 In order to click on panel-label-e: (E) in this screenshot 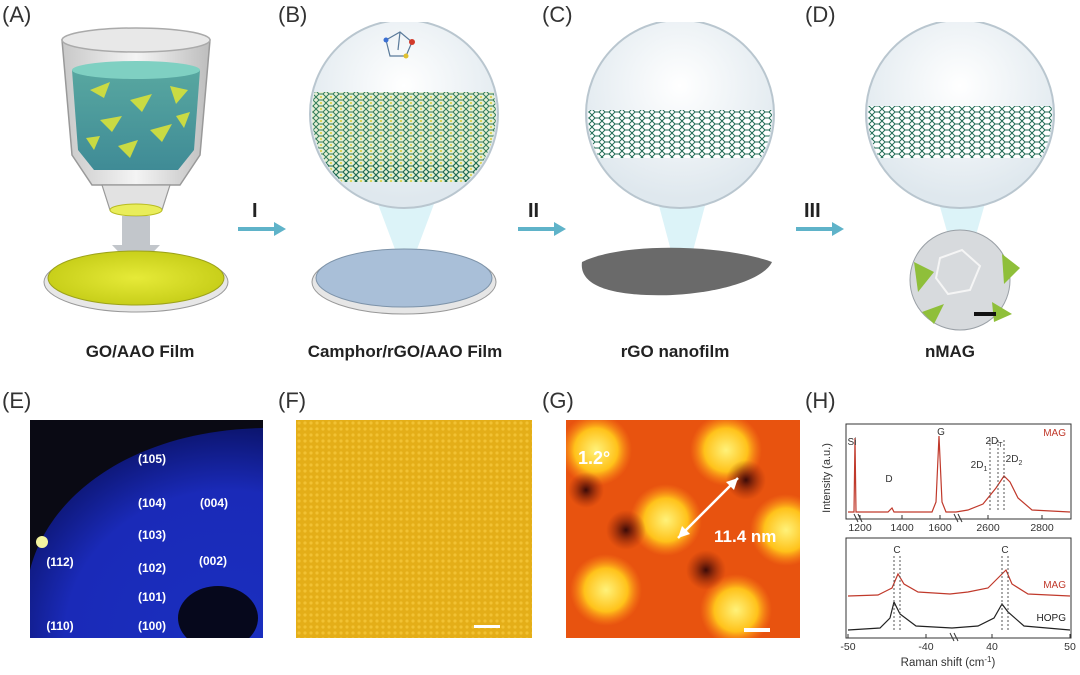, I will do `click(17, 400)`.